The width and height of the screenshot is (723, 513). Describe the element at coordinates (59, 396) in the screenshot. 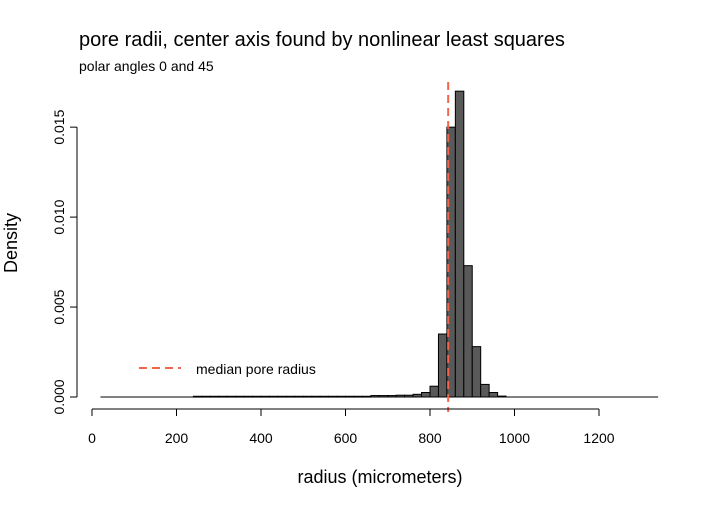

I see `y-tick-label: 0.000` at that location.